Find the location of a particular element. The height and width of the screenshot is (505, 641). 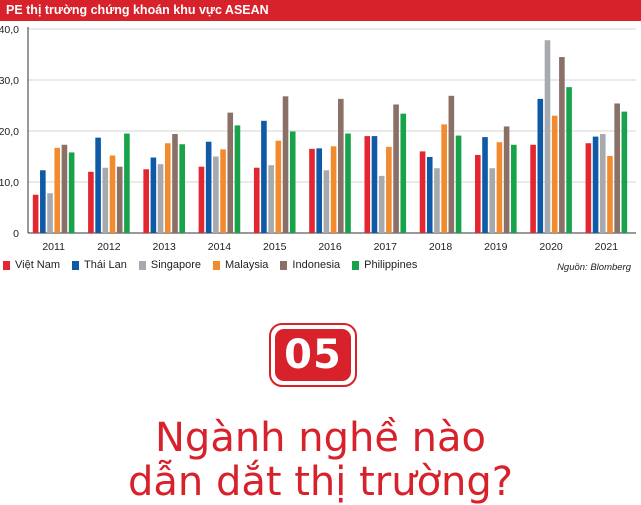

legend-item: Philippines is located at coordinates (384, 265).